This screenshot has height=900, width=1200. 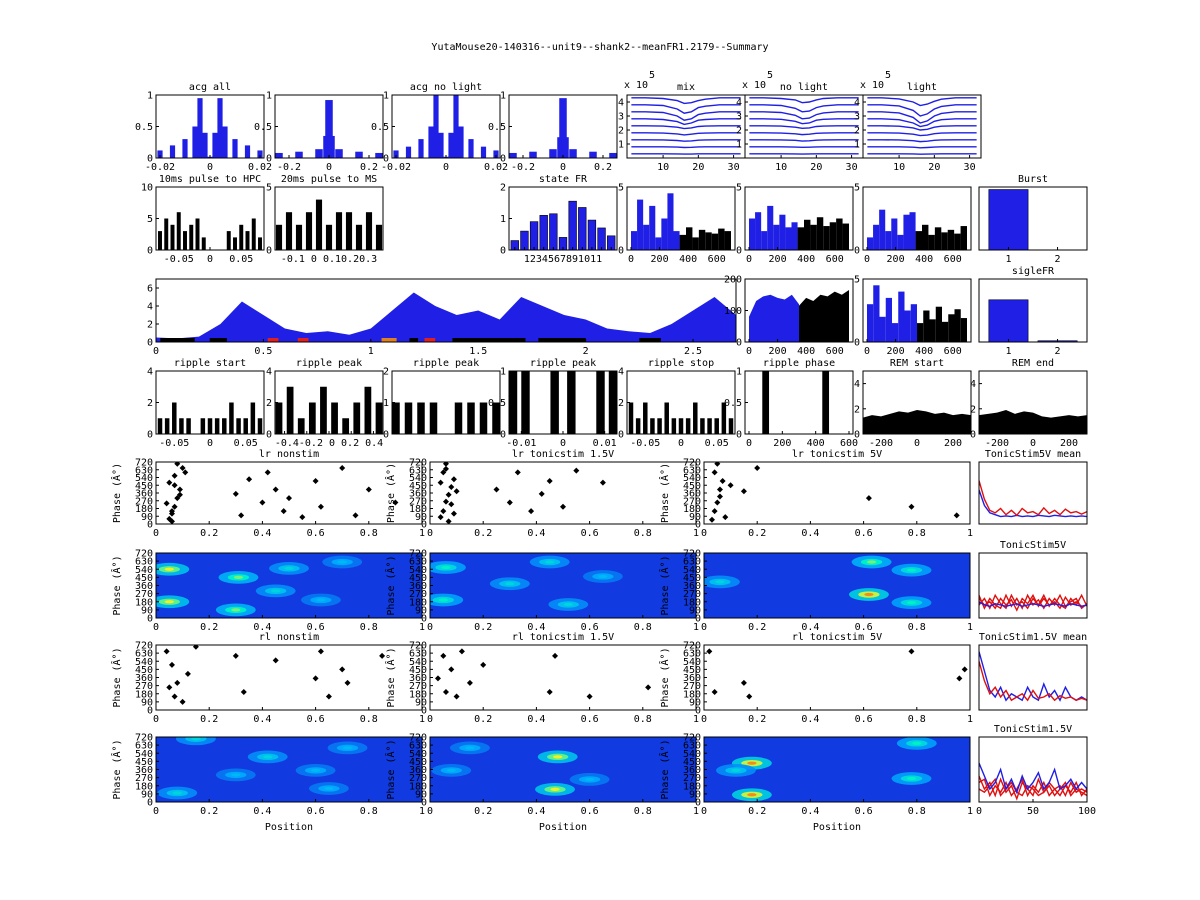 What do you see at coordinates (739, 131) in the screenshot?
I see `y-tick-label: 2` at bounding box center [739, 131].